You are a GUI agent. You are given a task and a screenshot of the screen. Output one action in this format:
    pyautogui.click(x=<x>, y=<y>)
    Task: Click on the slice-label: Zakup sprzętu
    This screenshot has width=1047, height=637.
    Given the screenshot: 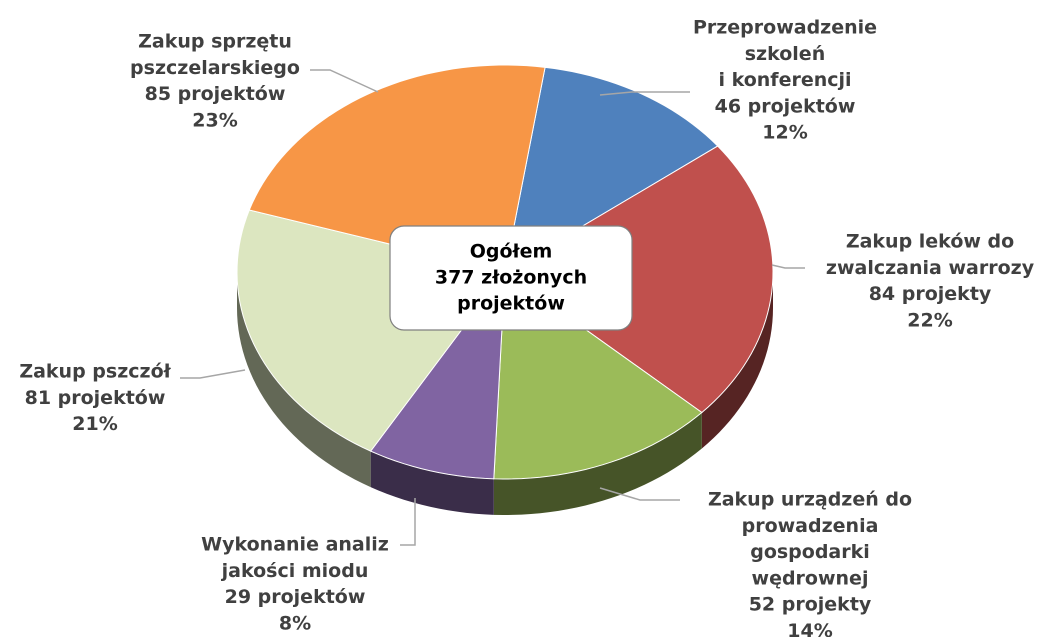 What is the action you would take?
    pyautogui.click(x=215, y=42)
    